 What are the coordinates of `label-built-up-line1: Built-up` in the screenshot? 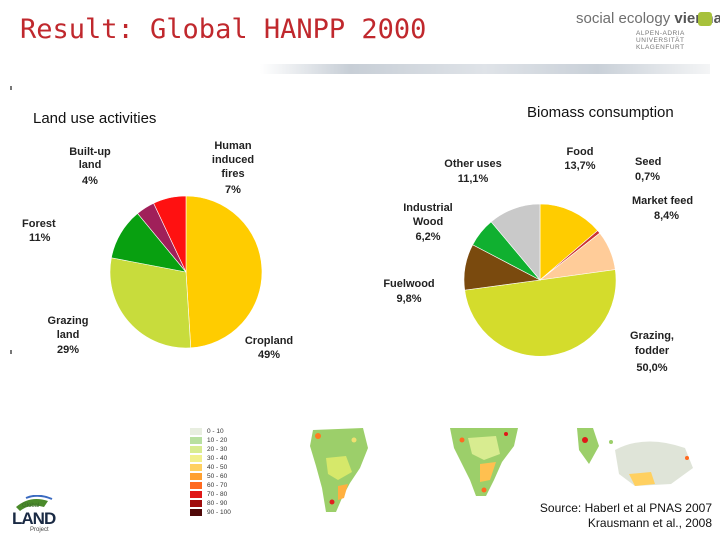 It's located at (90, 152).